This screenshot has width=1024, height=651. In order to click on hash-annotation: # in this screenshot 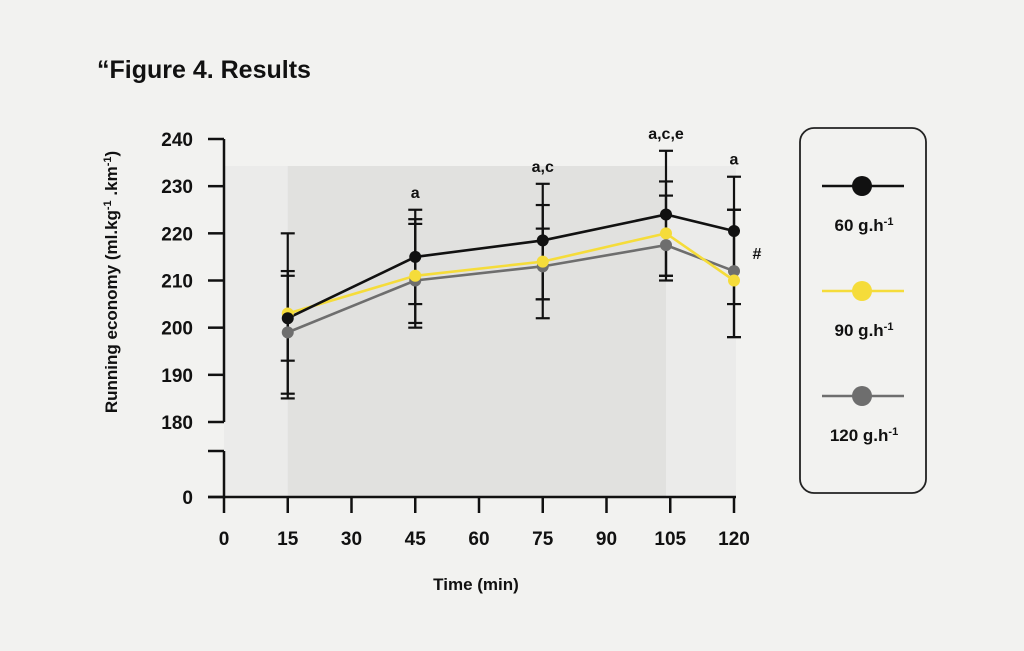, I will do `click(757, 254)`.